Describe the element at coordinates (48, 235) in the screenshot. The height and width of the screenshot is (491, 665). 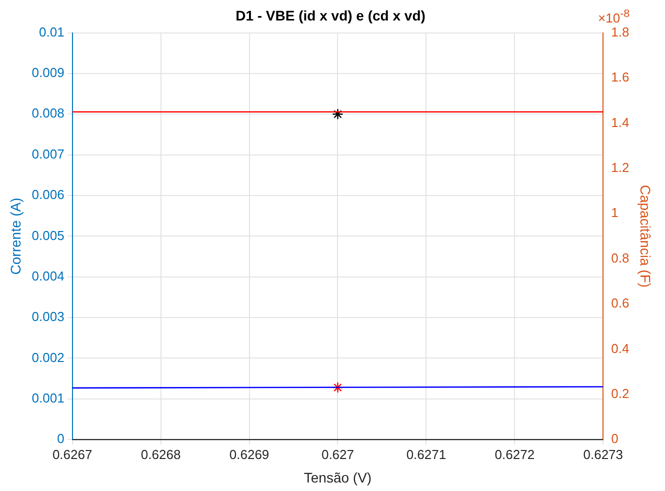
I see `y-tick-label: 0.005` at that location.